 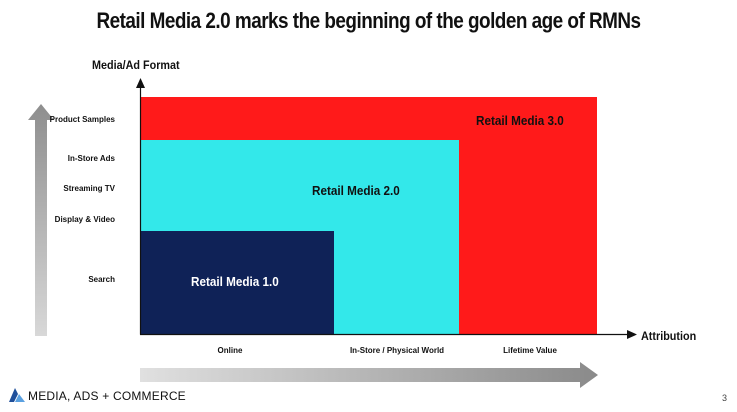 I want to click on horizontal-gradient-arrow, so click(x=369, y=375).